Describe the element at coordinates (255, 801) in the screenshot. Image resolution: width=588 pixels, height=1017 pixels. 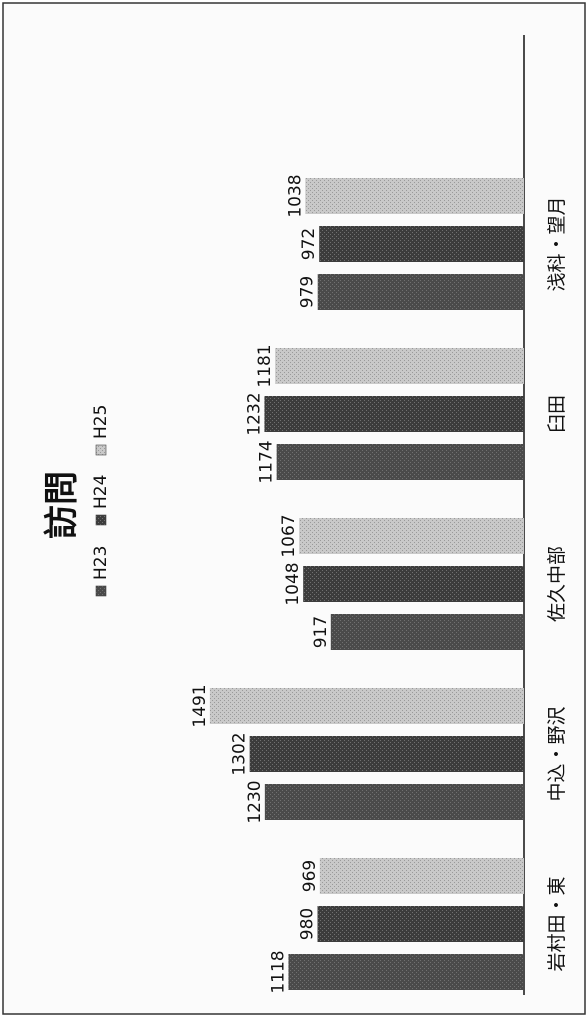
I see `data-label-h23-1: 1230` at that location.